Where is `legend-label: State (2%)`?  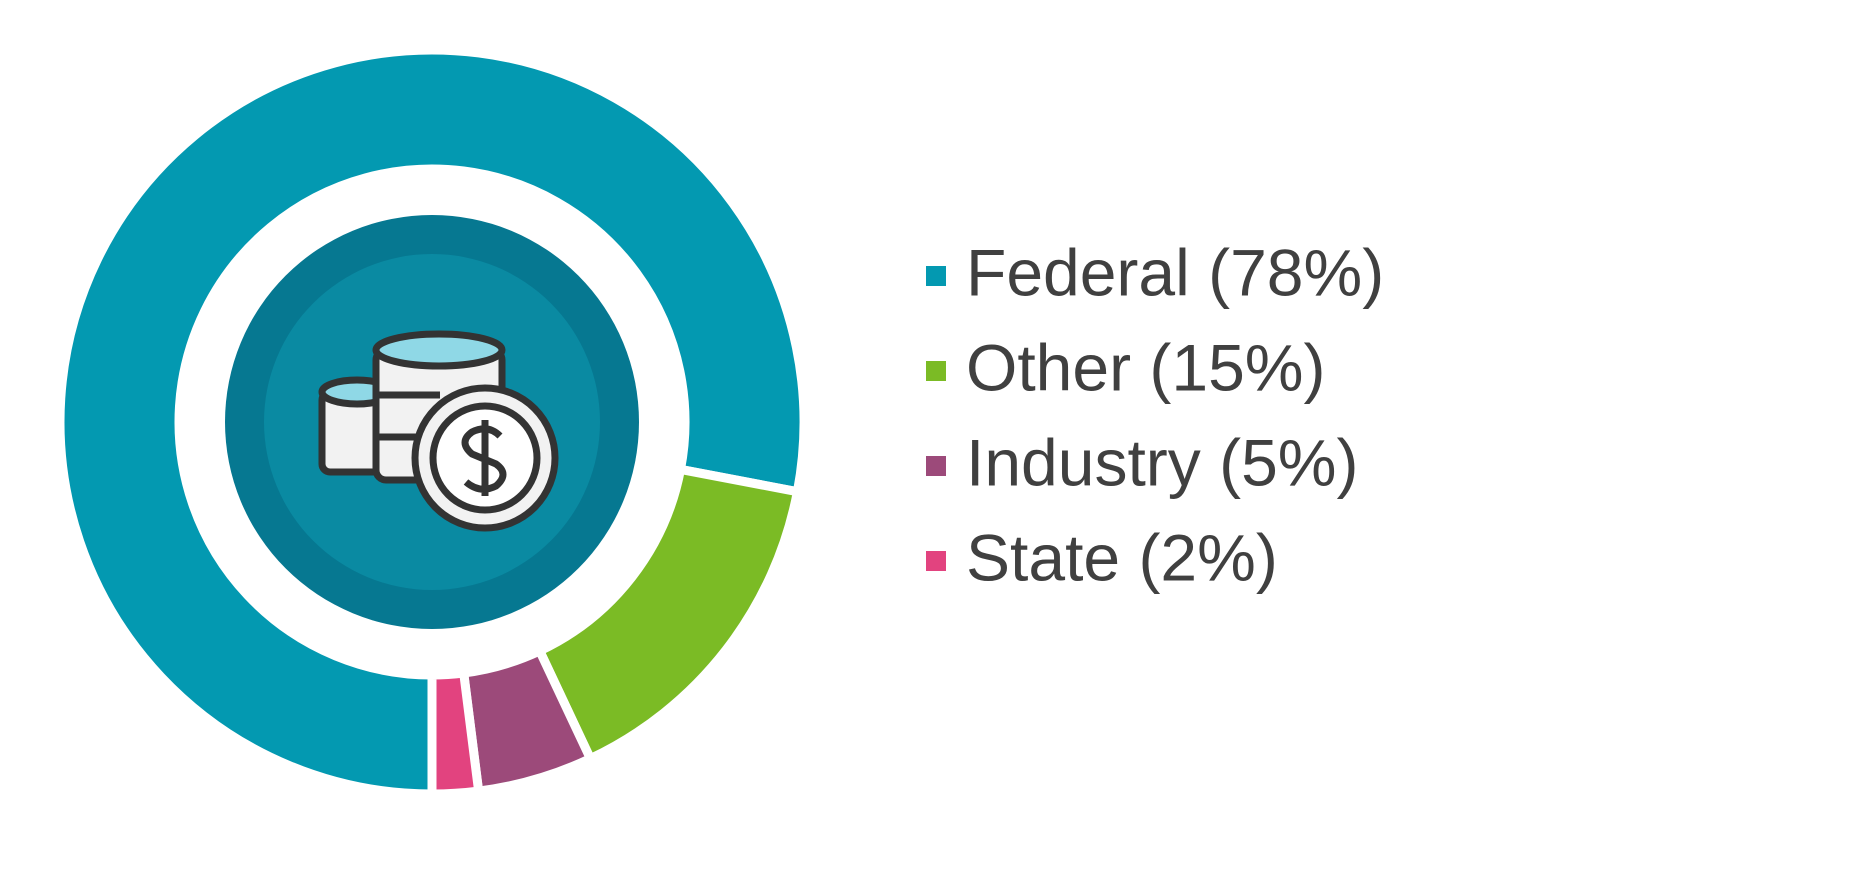
legend-label: State (2%) is located at coordinates (1122, 557).